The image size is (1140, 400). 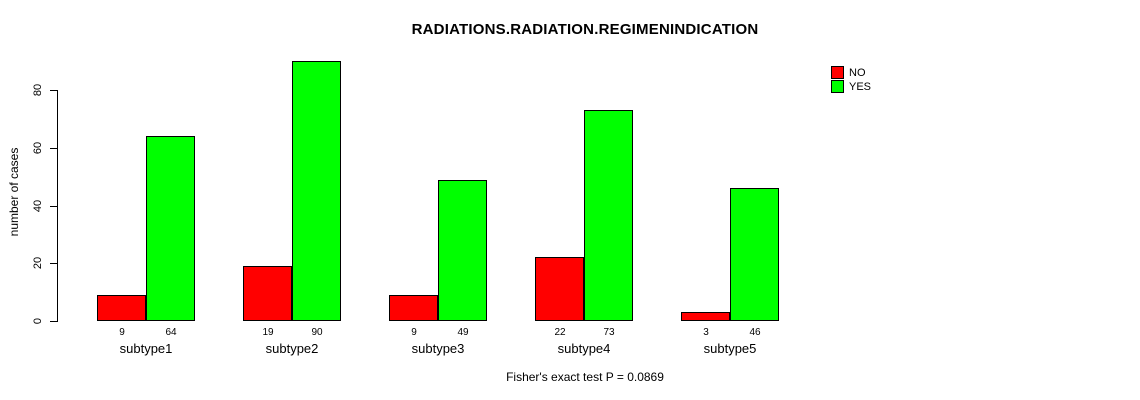 I want to click on category-label: subtype1, so click(x=146, y=348).